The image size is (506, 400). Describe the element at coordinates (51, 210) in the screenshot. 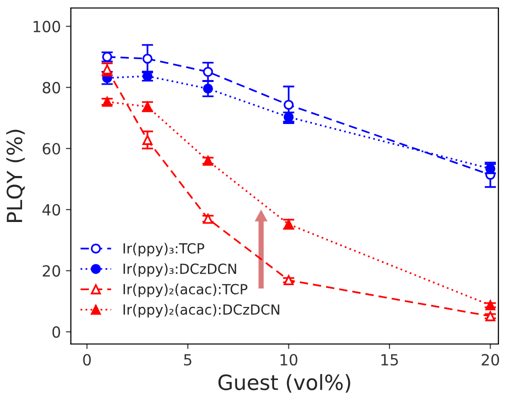

I see `y-tick-label: 40` at that location.